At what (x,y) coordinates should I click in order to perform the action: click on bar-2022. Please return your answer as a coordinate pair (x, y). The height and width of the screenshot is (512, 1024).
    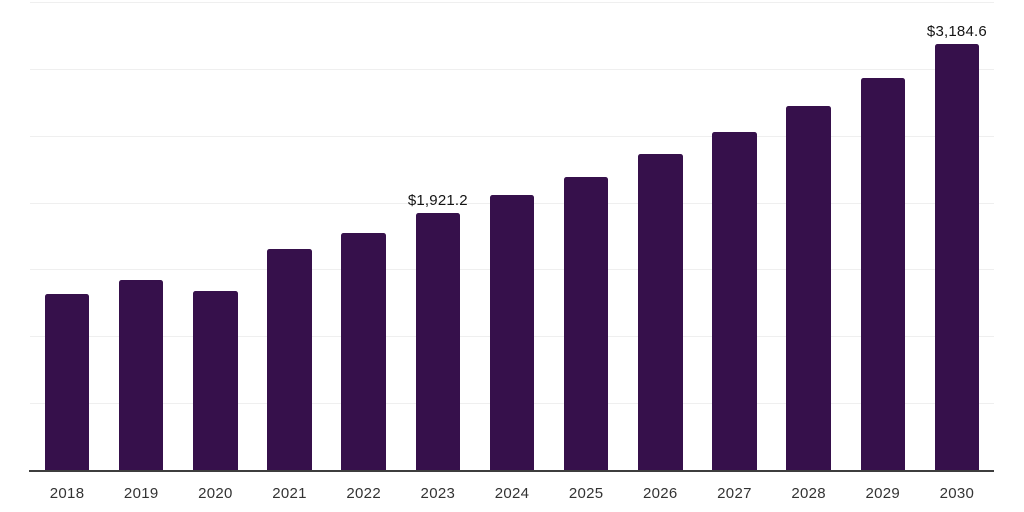
    Looking at the image, I should click on (363, 351).